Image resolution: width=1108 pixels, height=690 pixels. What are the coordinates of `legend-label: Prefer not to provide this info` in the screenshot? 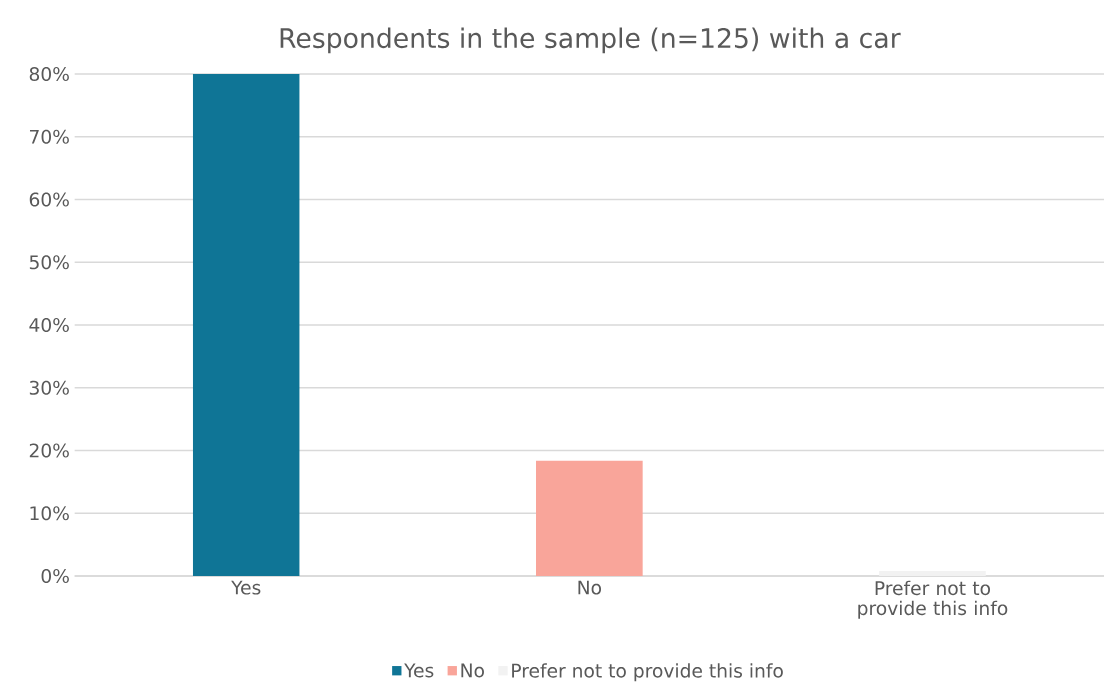 It's located at (647, 672).